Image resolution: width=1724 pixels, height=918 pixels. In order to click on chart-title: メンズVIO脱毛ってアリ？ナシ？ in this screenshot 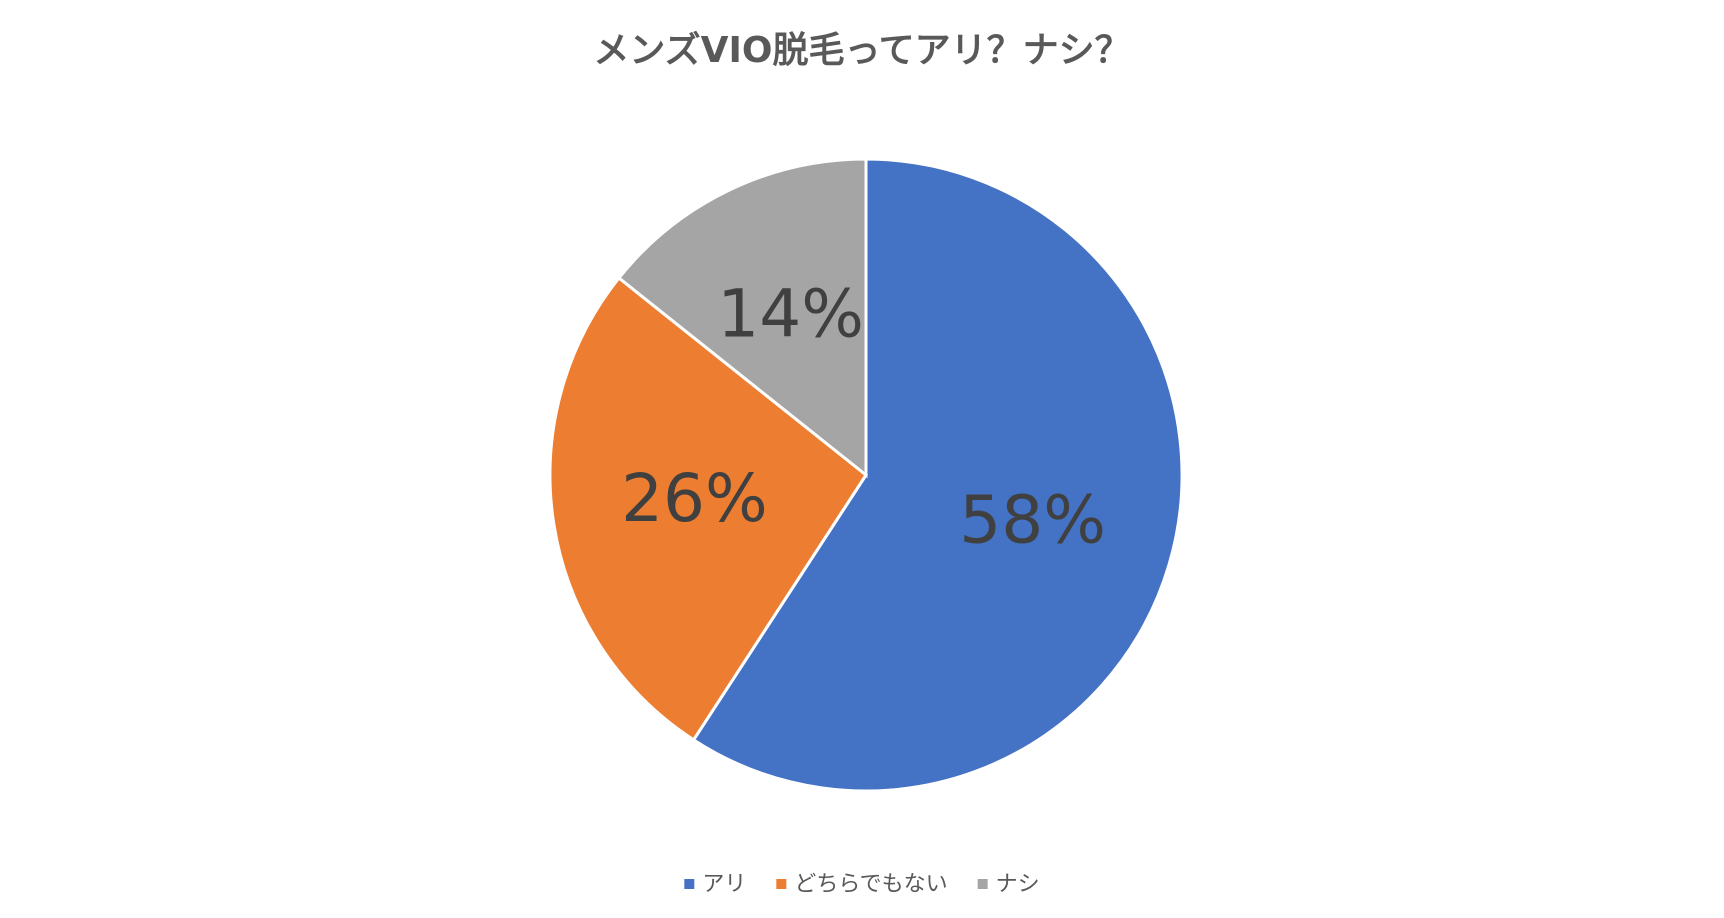, I will do `click(861, 50)`.